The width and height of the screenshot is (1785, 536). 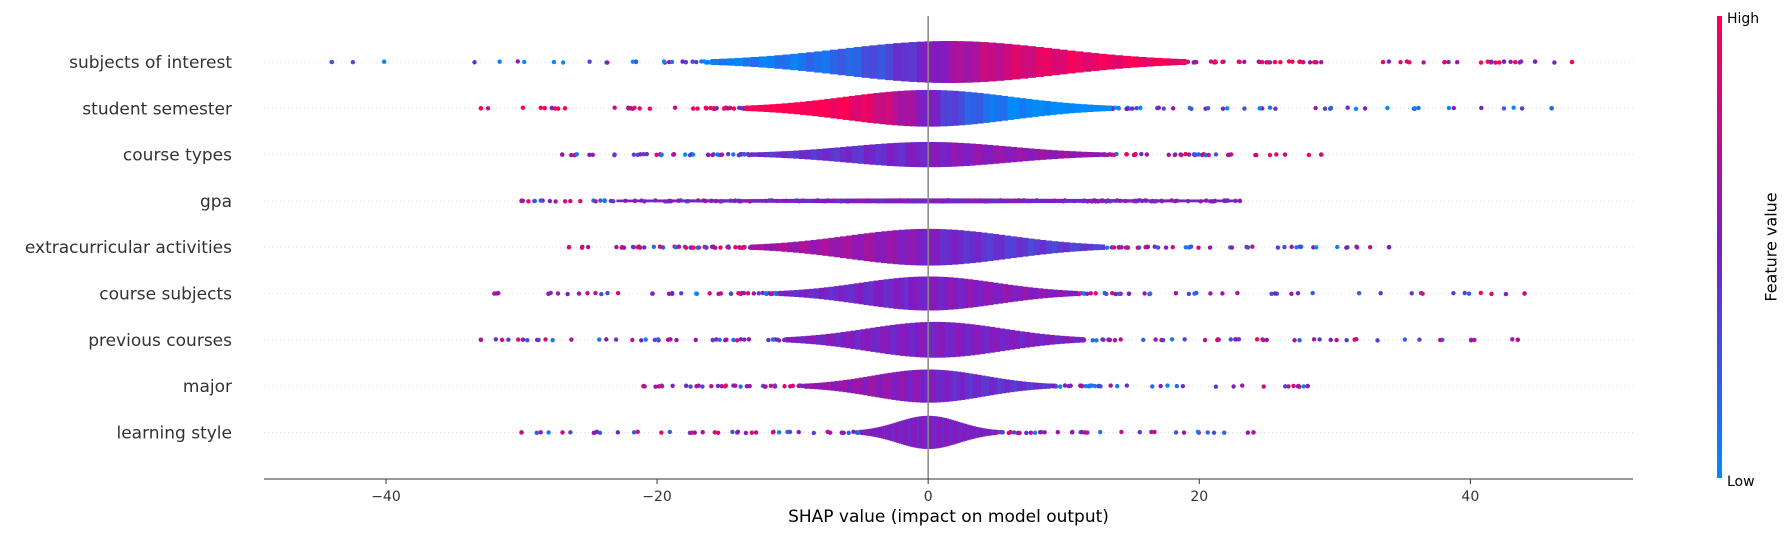 I want to click on feature-label: major, so click(x=207, y=387).